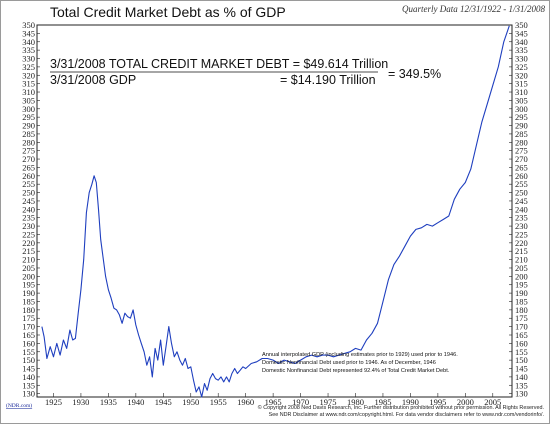 The image size is (550, 424). I want to click on y-tick-label-right: 280, so click(521, 142).